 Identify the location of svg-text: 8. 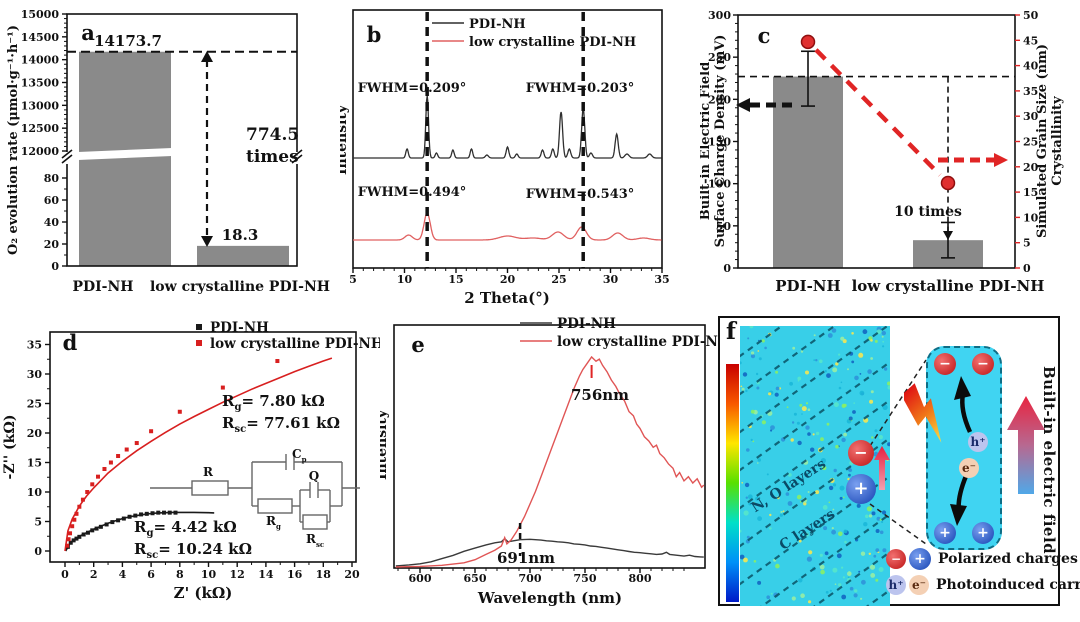
(180, 574).